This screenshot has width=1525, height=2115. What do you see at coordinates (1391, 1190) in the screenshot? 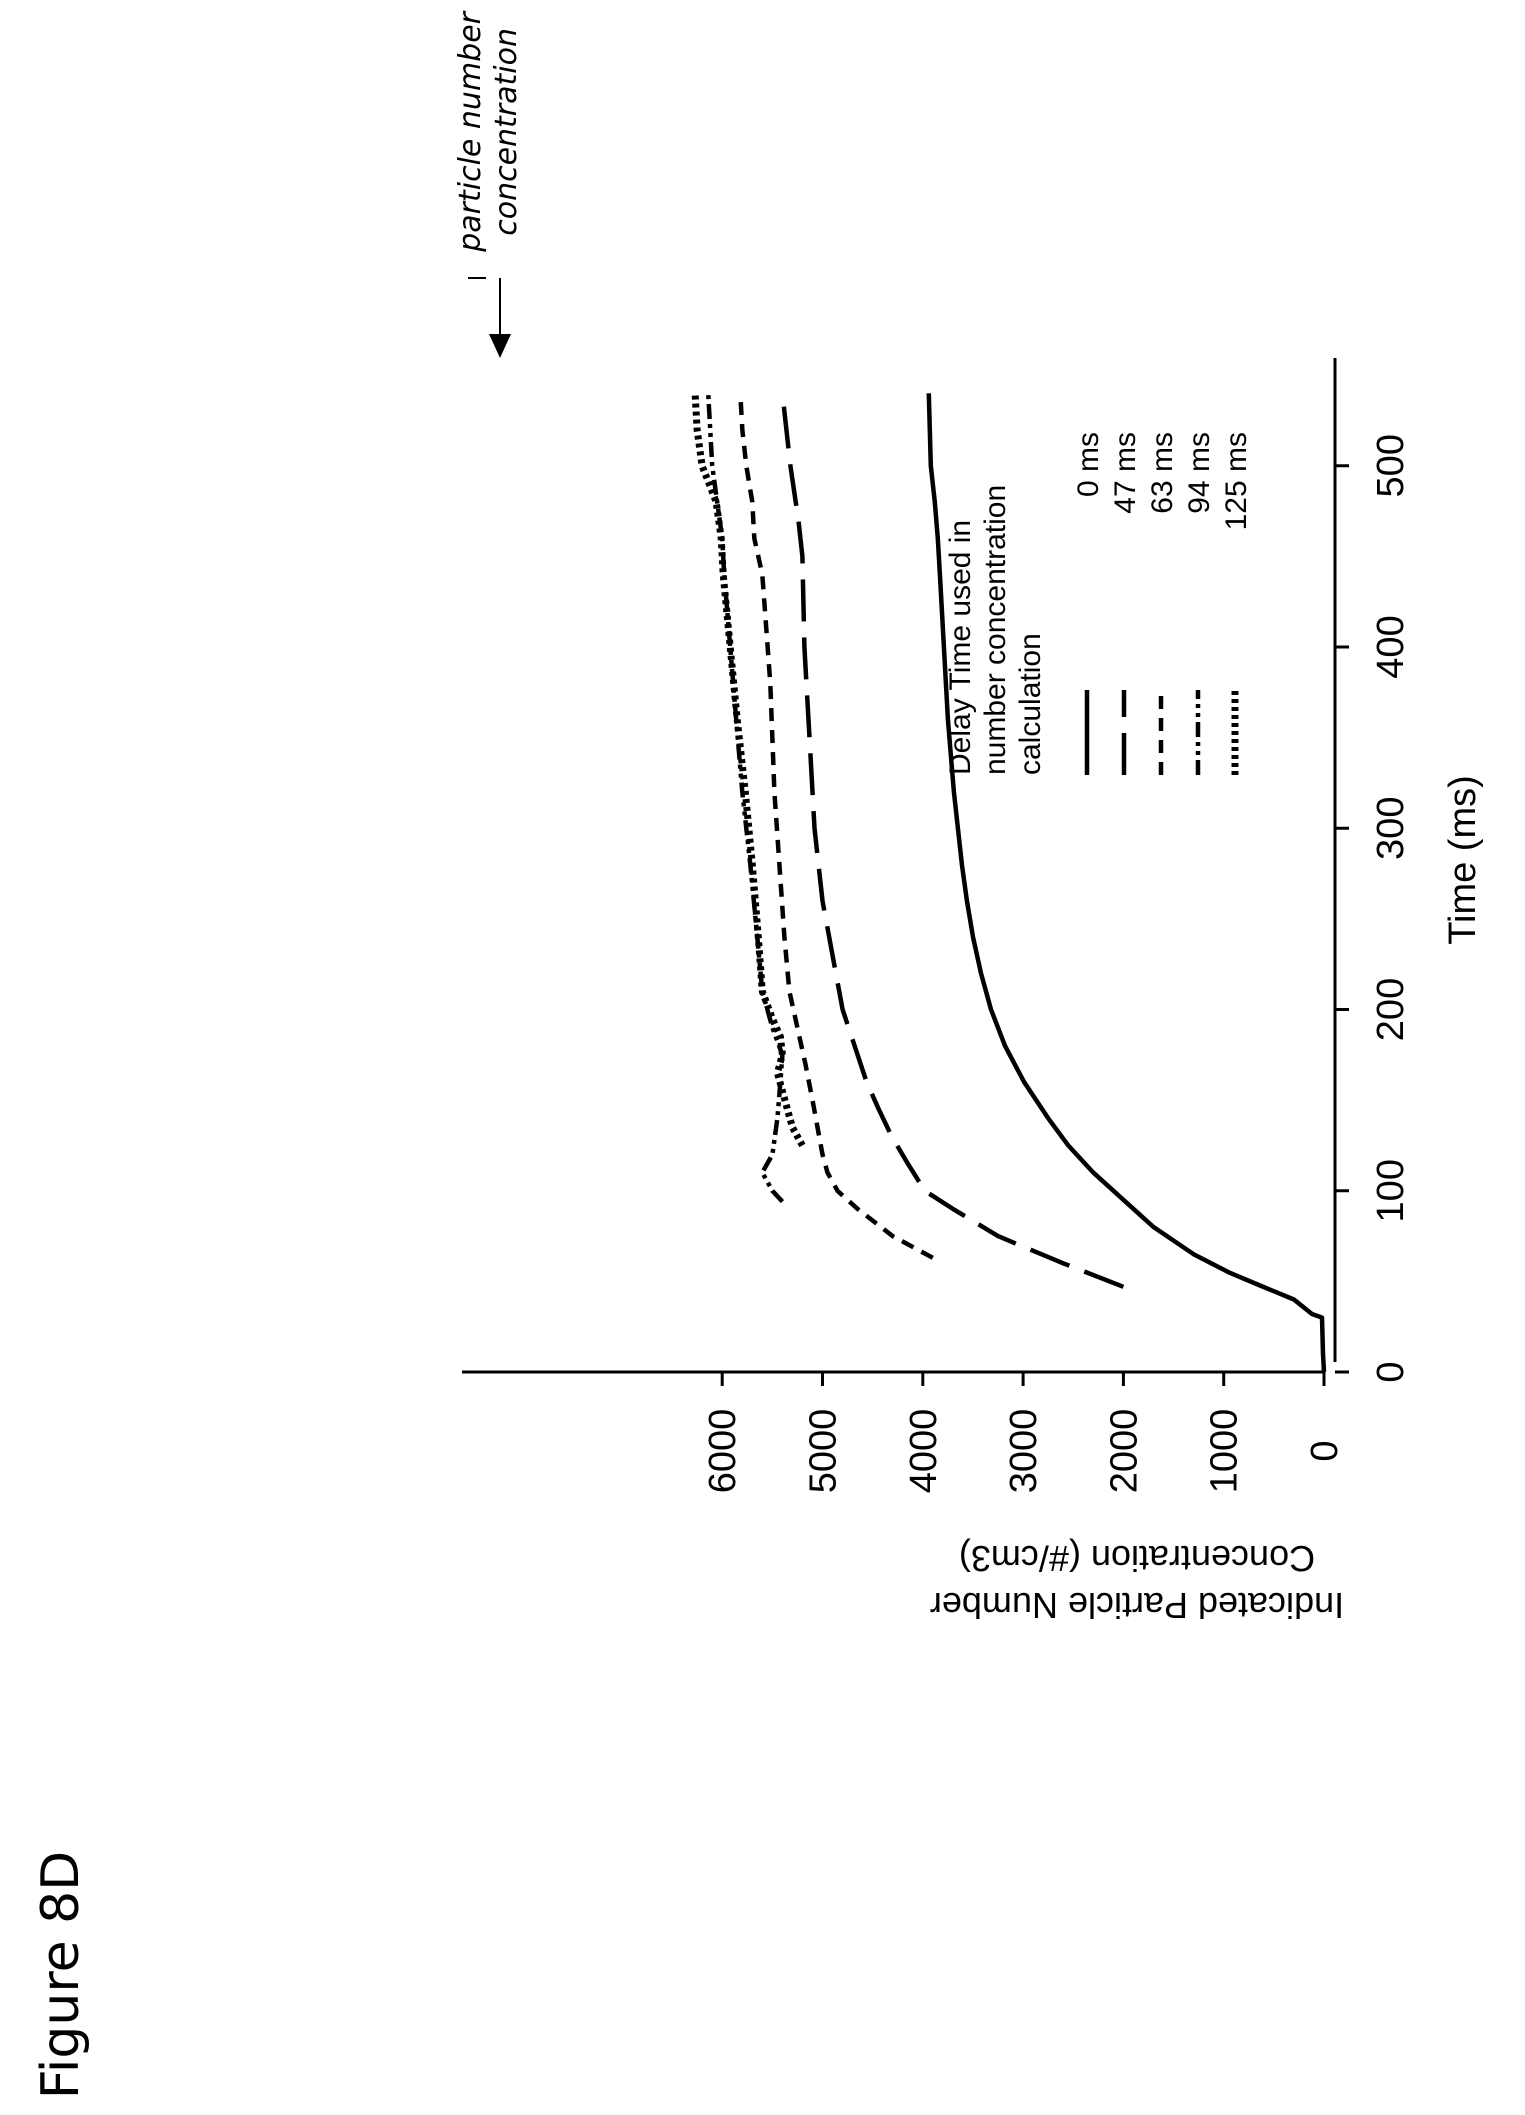
I see `x-tick-label: 100` at bounding box center [1391, 1190].